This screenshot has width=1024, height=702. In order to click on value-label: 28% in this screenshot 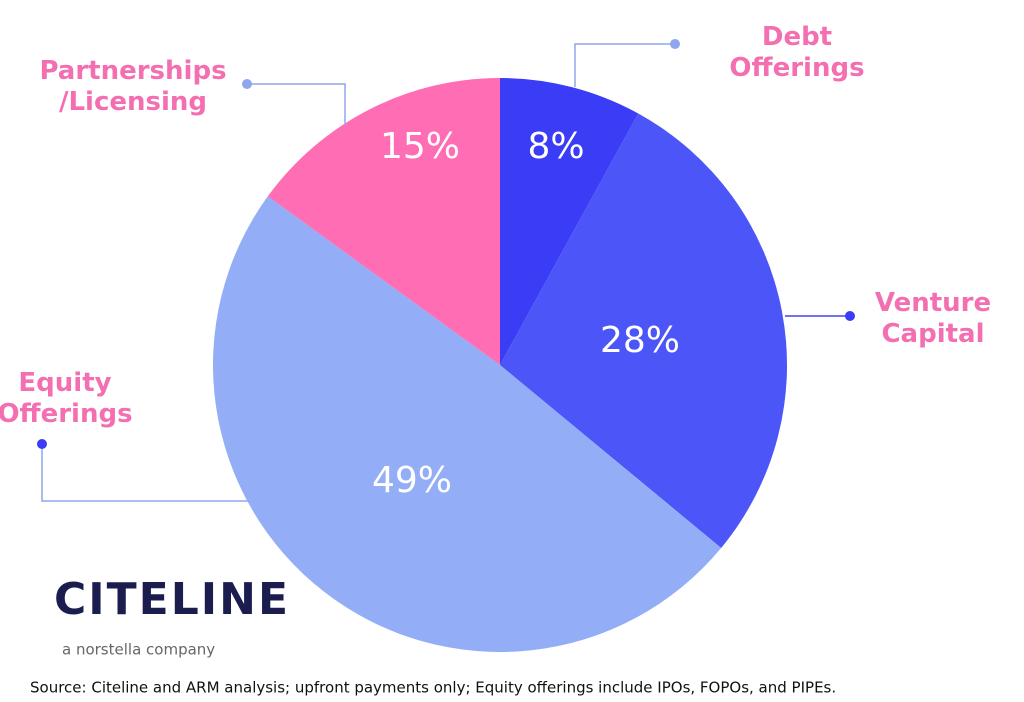, I will do `click(640, 340)`.